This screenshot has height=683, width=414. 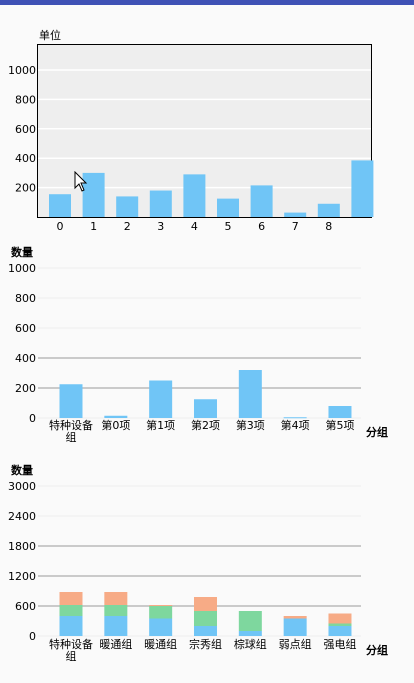 What do you see at coordinates (339, 644) in the screenshot?
I see `chart3-x-tick-label: 强电组` at bounding box center [339, 644].